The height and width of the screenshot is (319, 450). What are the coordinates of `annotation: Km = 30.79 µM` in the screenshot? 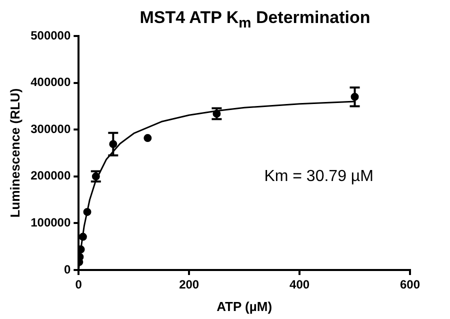 It's located at (319, 176).